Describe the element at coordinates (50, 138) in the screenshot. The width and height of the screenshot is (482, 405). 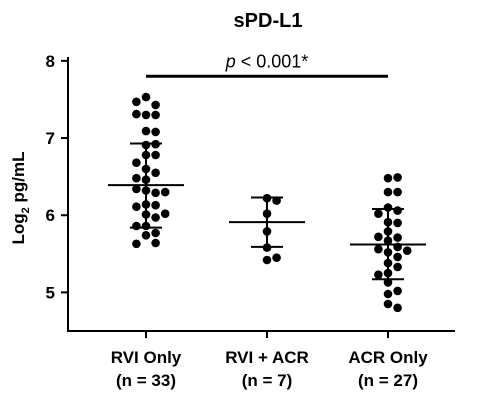
I see `y-tick-label: 7` at that location.